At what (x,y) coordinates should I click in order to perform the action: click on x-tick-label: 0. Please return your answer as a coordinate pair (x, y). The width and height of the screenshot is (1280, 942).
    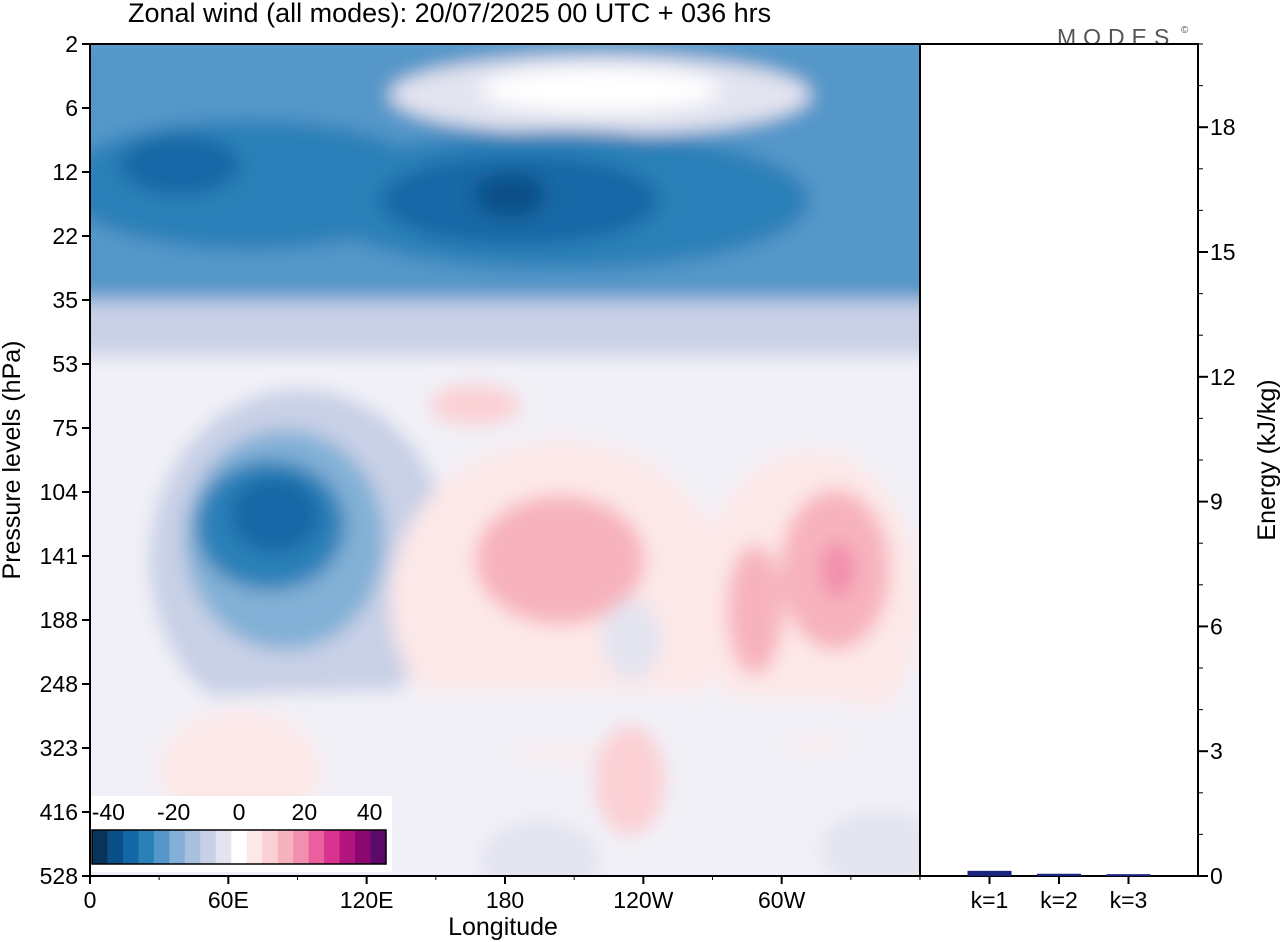
    Looking at the image, I should click on (90, 900).